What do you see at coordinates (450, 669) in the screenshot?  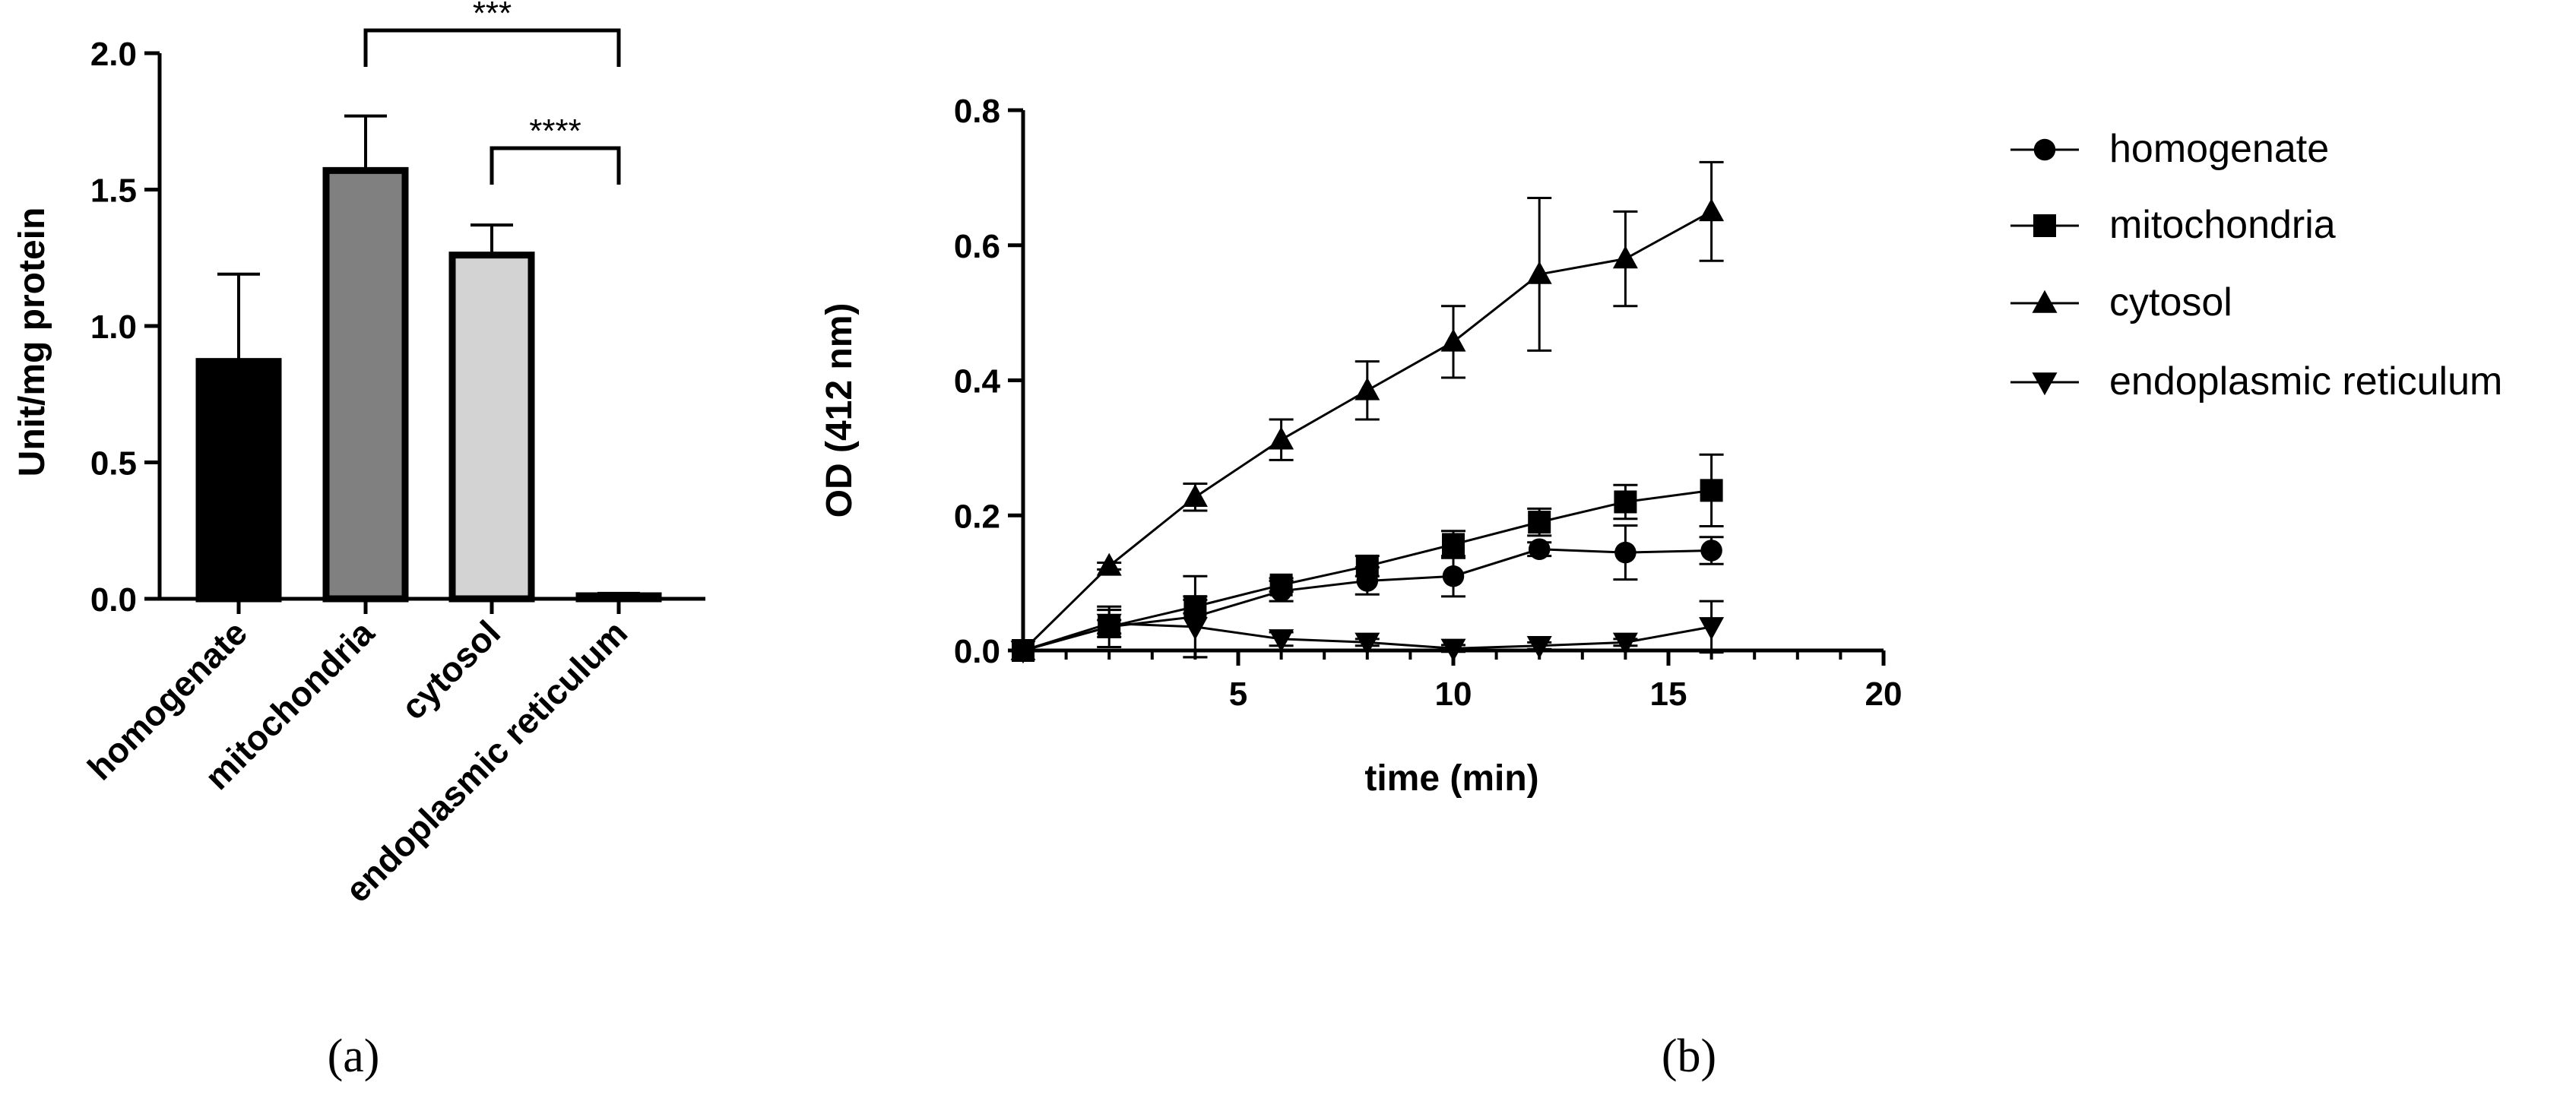 I see `panel-a-category-label: cytosol` at bounding box center [450, 669].